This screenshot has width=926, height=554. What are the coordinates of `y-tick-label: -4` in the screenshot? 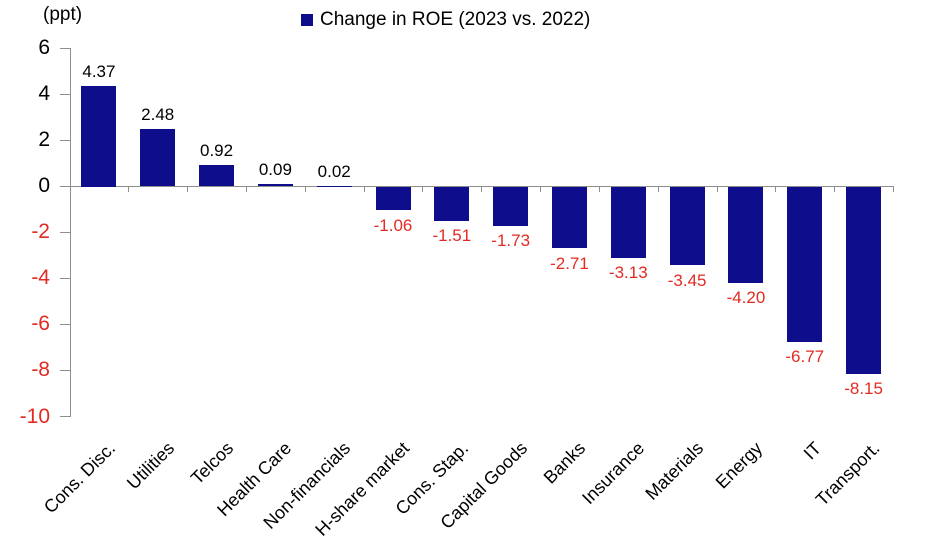 It's located at (40, 278).